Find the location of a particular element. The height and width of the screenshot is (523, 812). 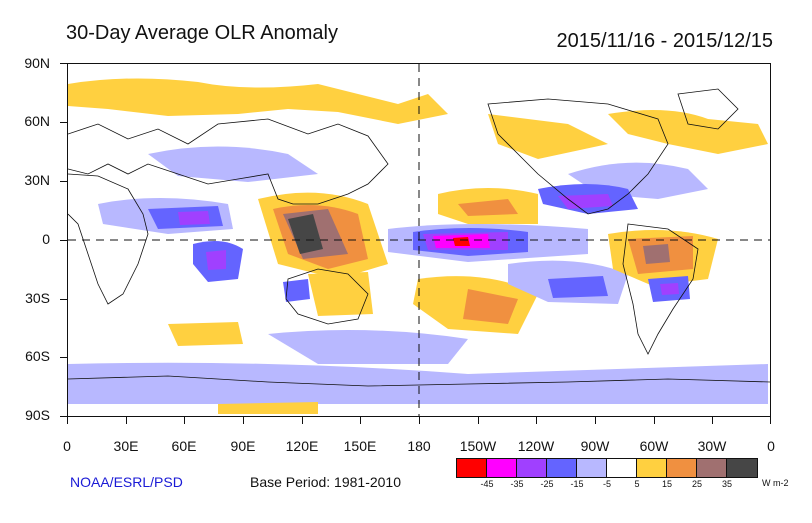

legend-tick-label: -35 is located at coordinates (517, 484).